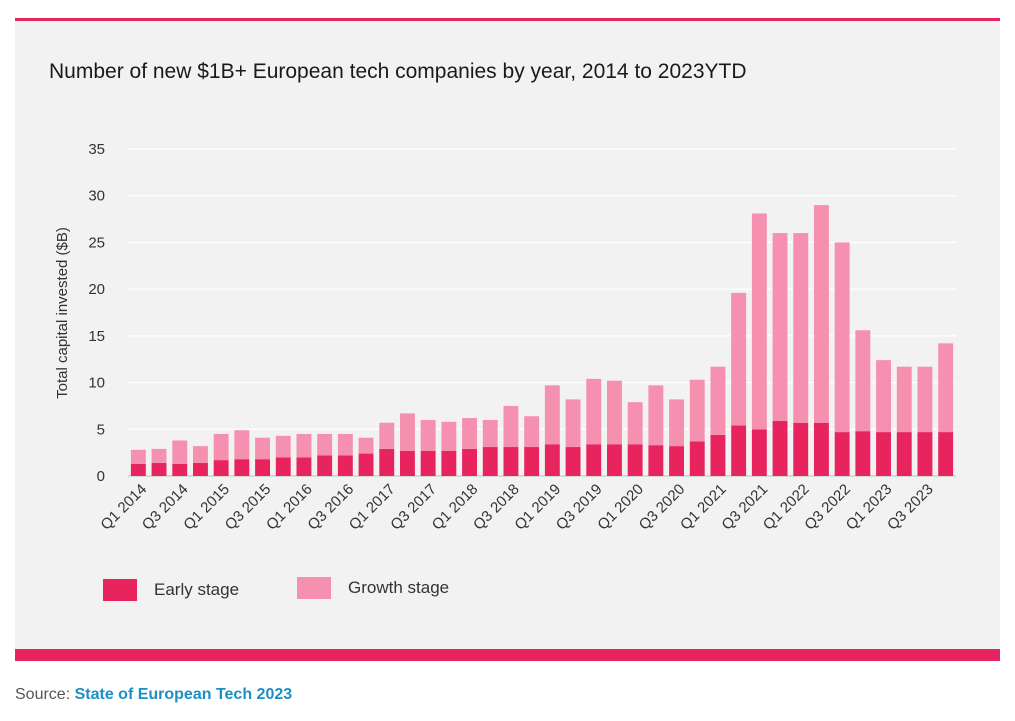 This screenshot has height=721, width=1015. What do you see at coordinates (96, 313) in the screenshot?
I see `y-axis-ticks: 0 5 10 15 20 25 30 35` at bounding box center [96, 313].